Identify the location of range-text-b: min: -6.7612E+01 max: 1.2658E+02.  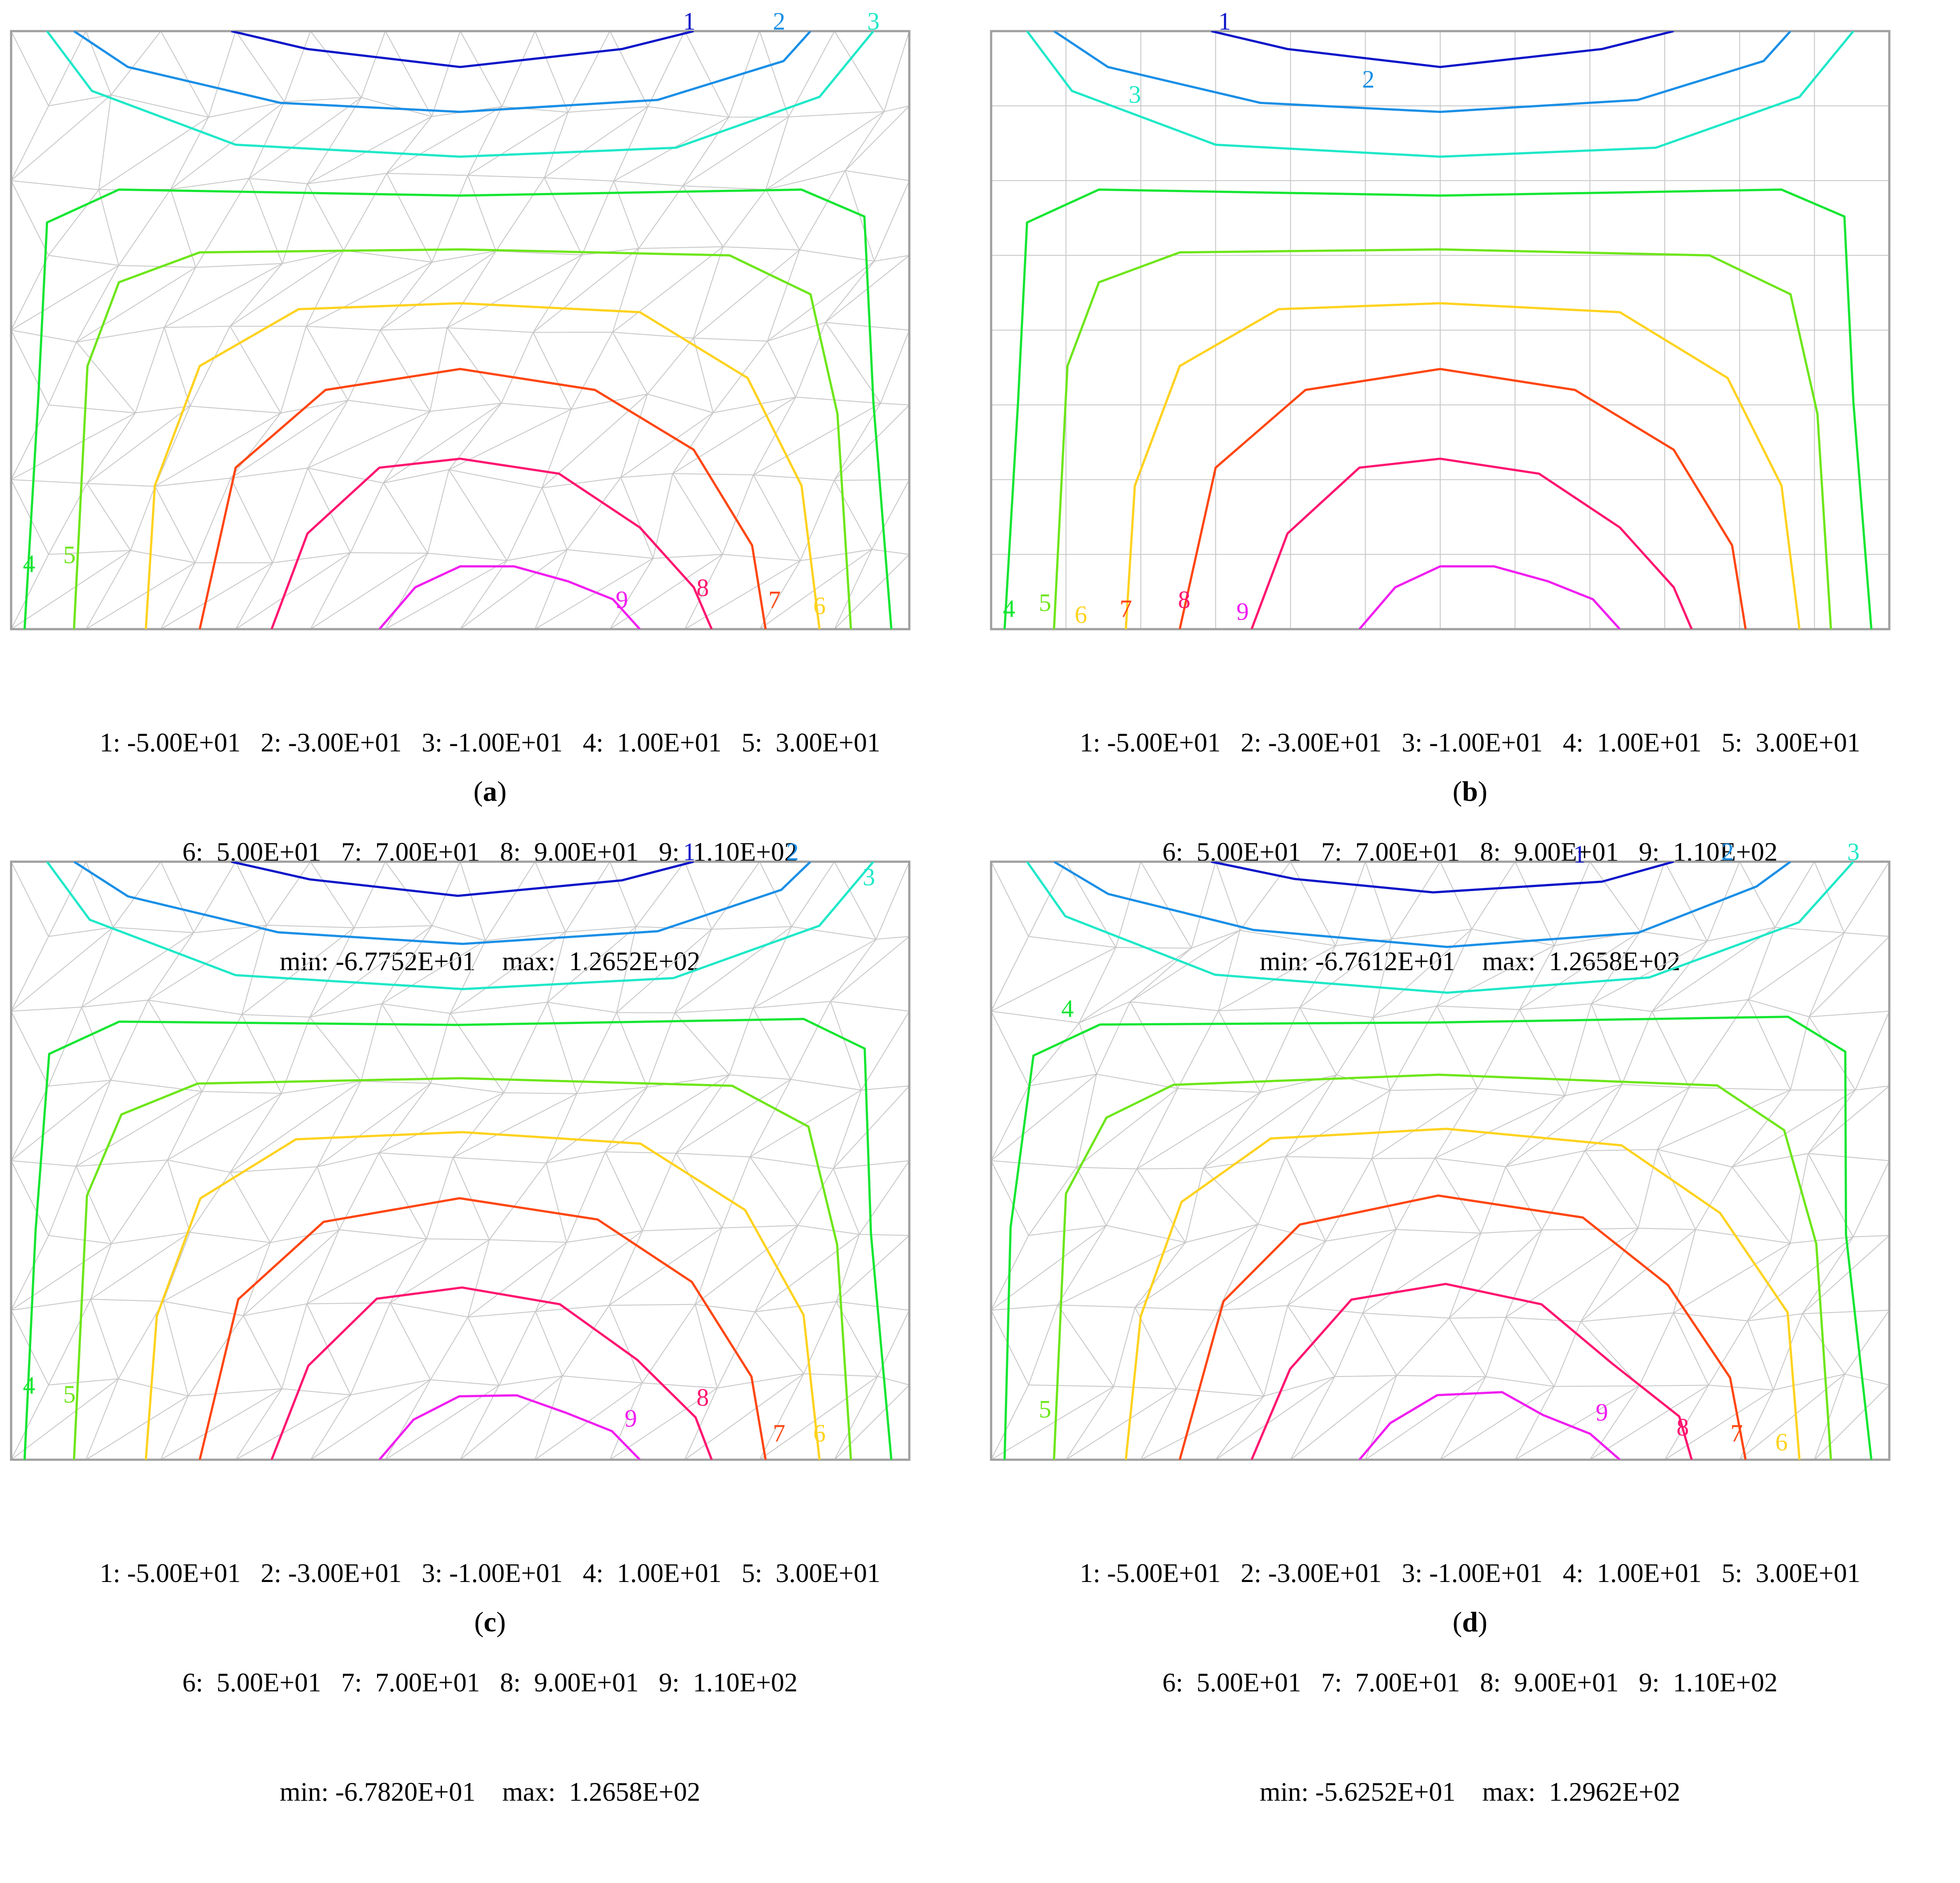
(1470, 962).